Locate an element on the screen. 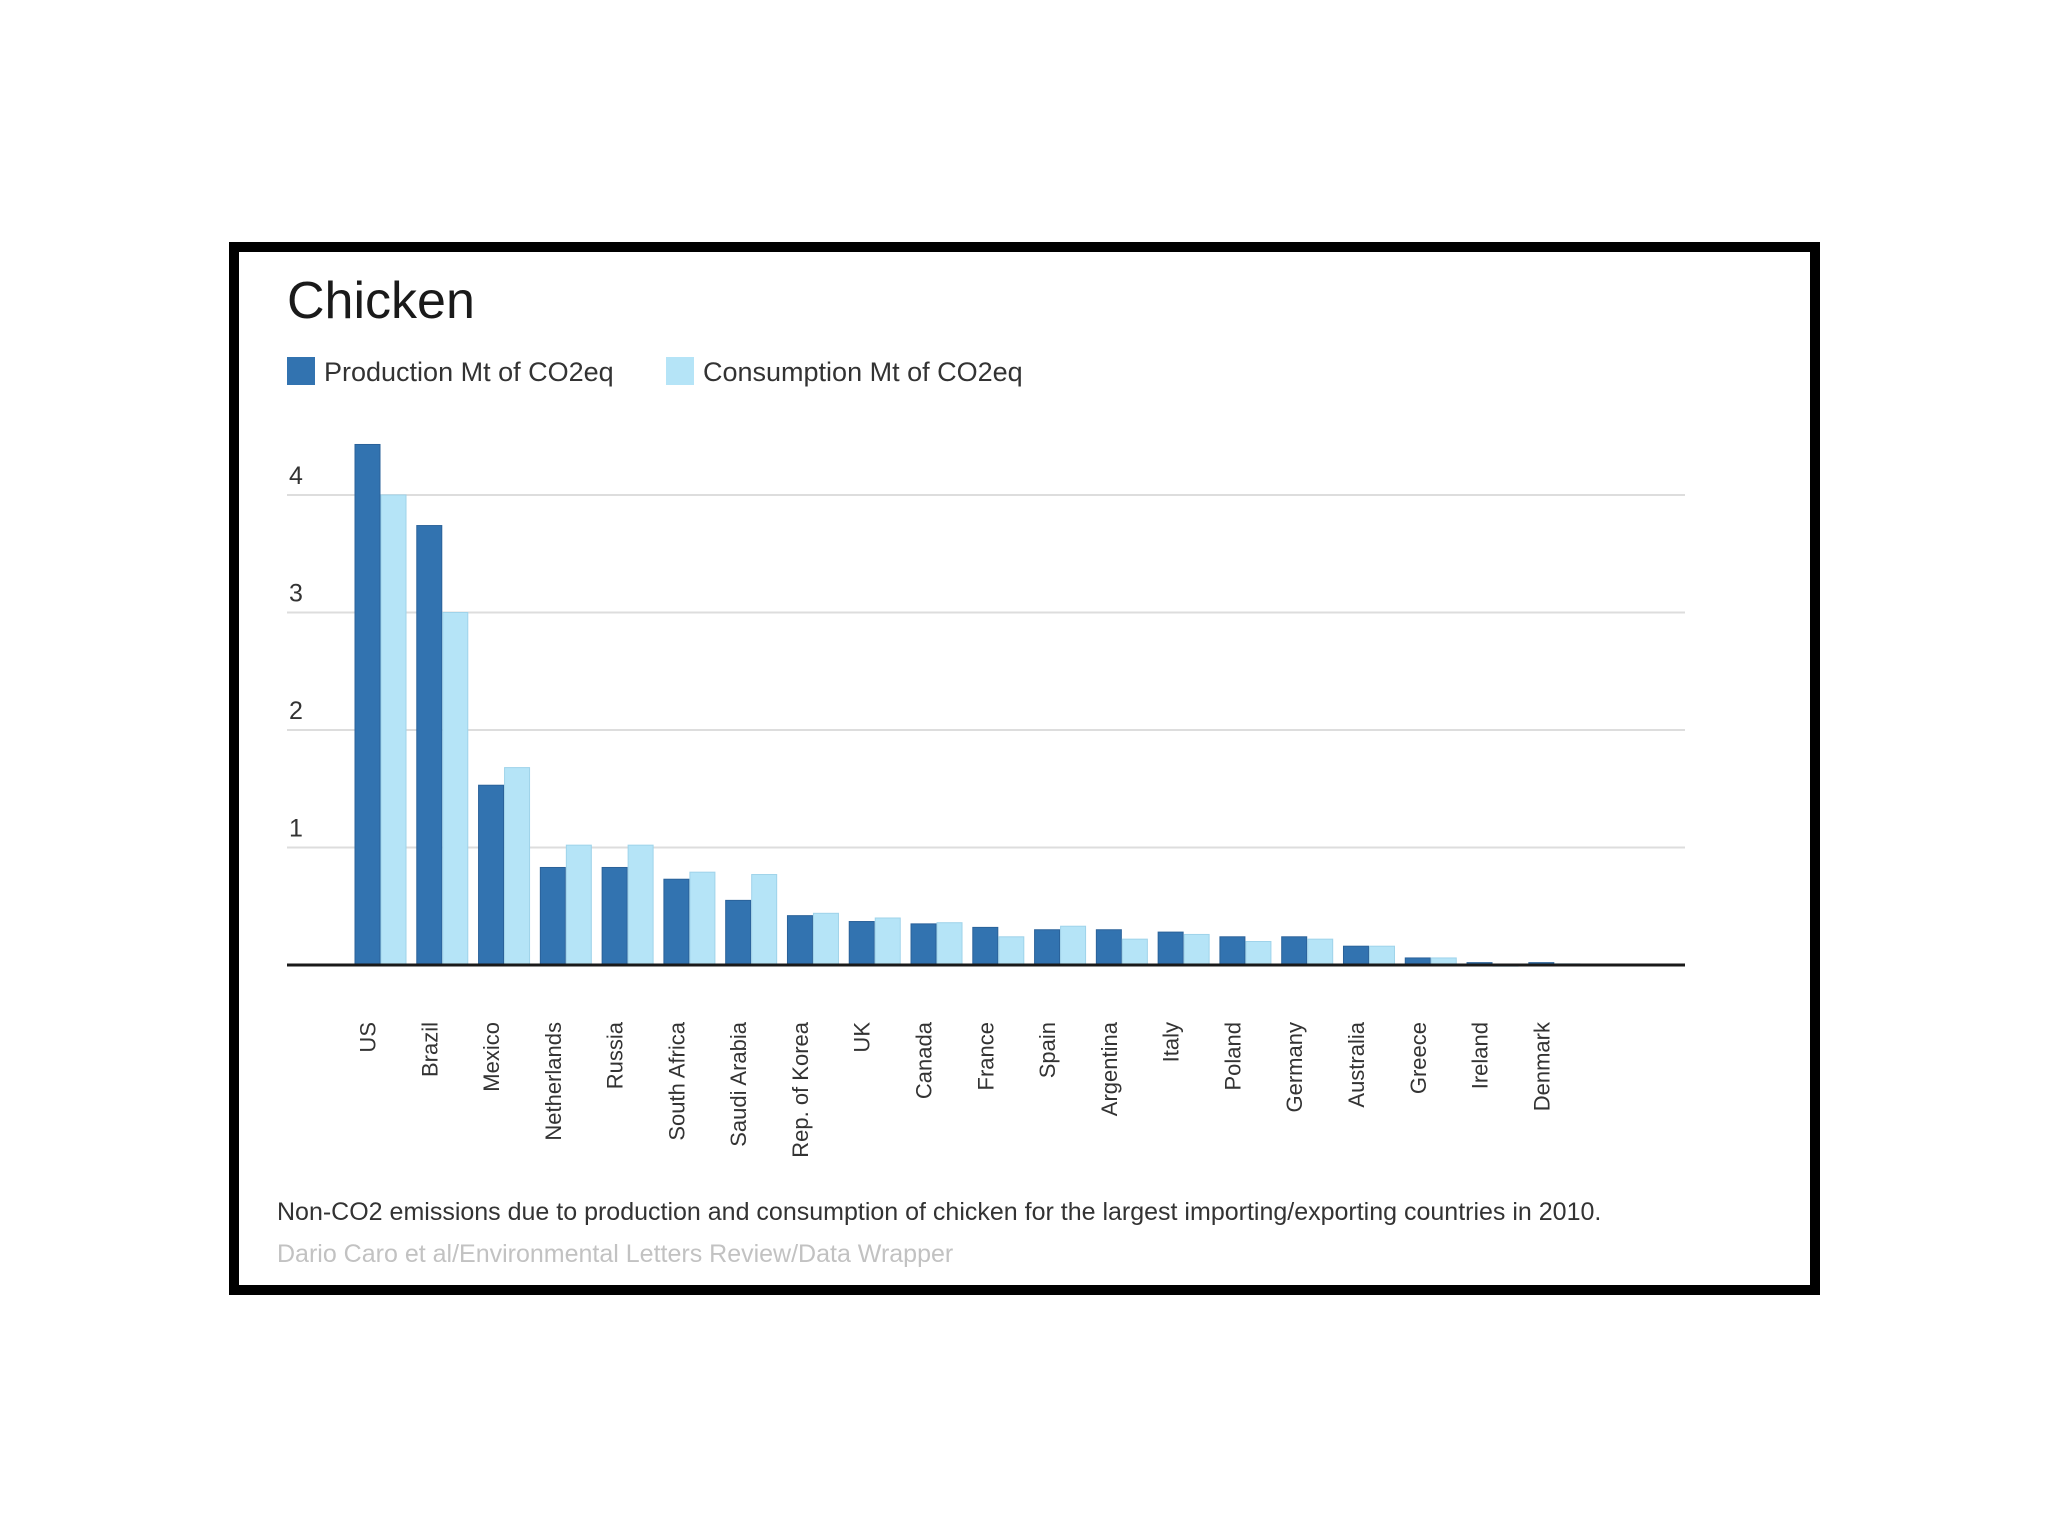 This screenshot has width=2048, height=1536. bar-consumption-poland is located at coordinates (1258, 953).